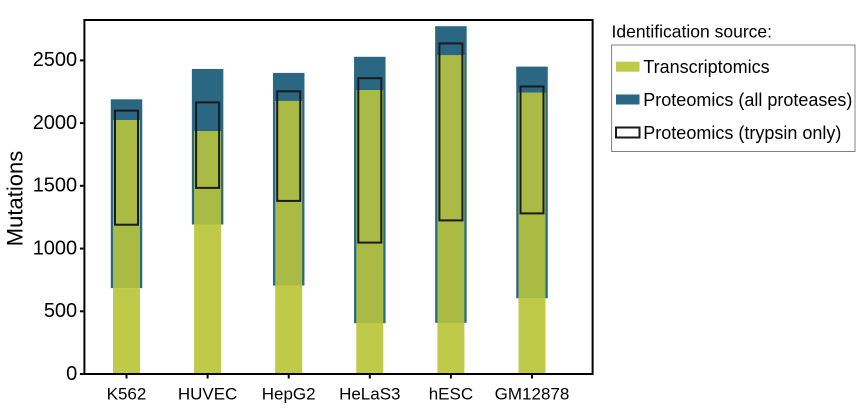 Image resolution: width=865 pixels, height=413 pixels. Describe the element at coordinates (55, 123) in the screenshot. I see `svg-text: 2000` at that location.